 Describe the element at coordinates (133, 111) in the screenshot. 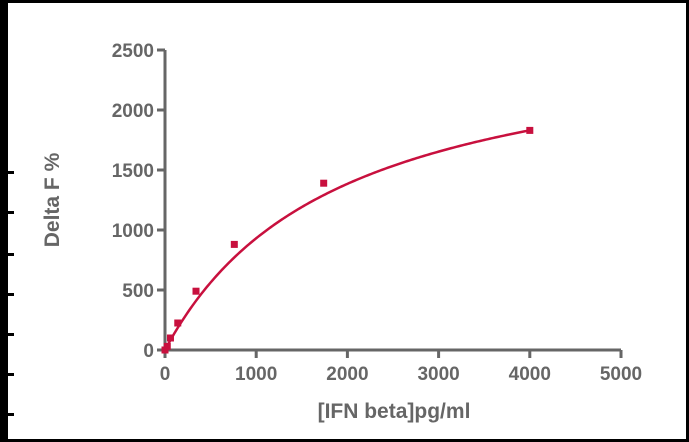

I see `y-tick-label: 2000` at that location.